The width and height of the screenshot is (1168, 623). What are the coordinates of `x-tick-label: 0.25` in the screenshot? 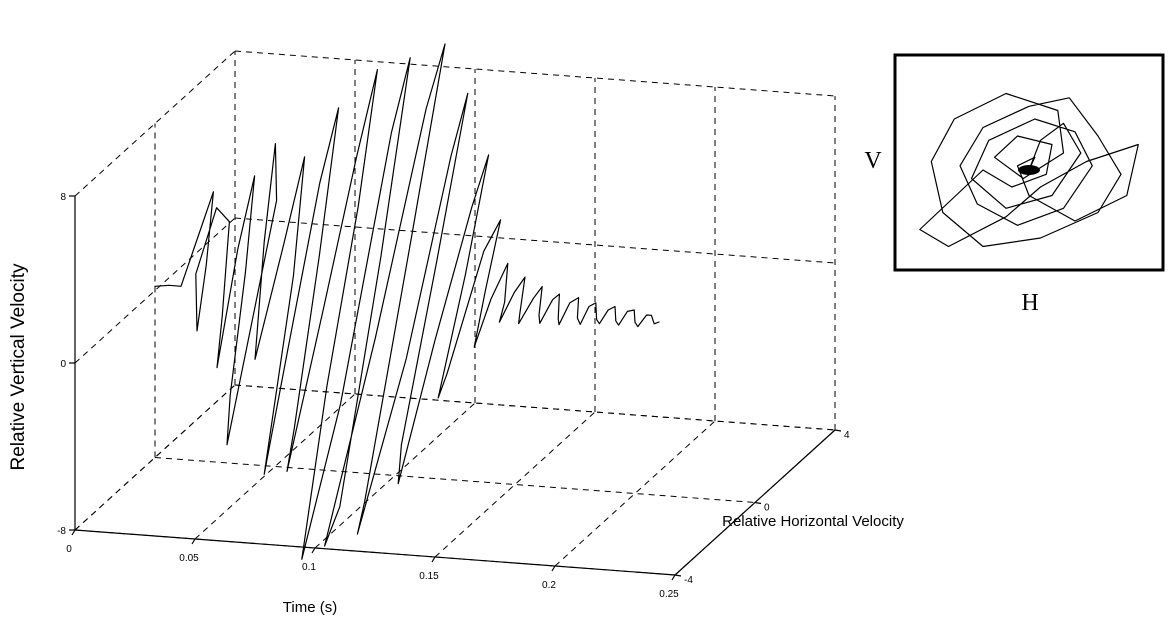 It's located at (669, 594).